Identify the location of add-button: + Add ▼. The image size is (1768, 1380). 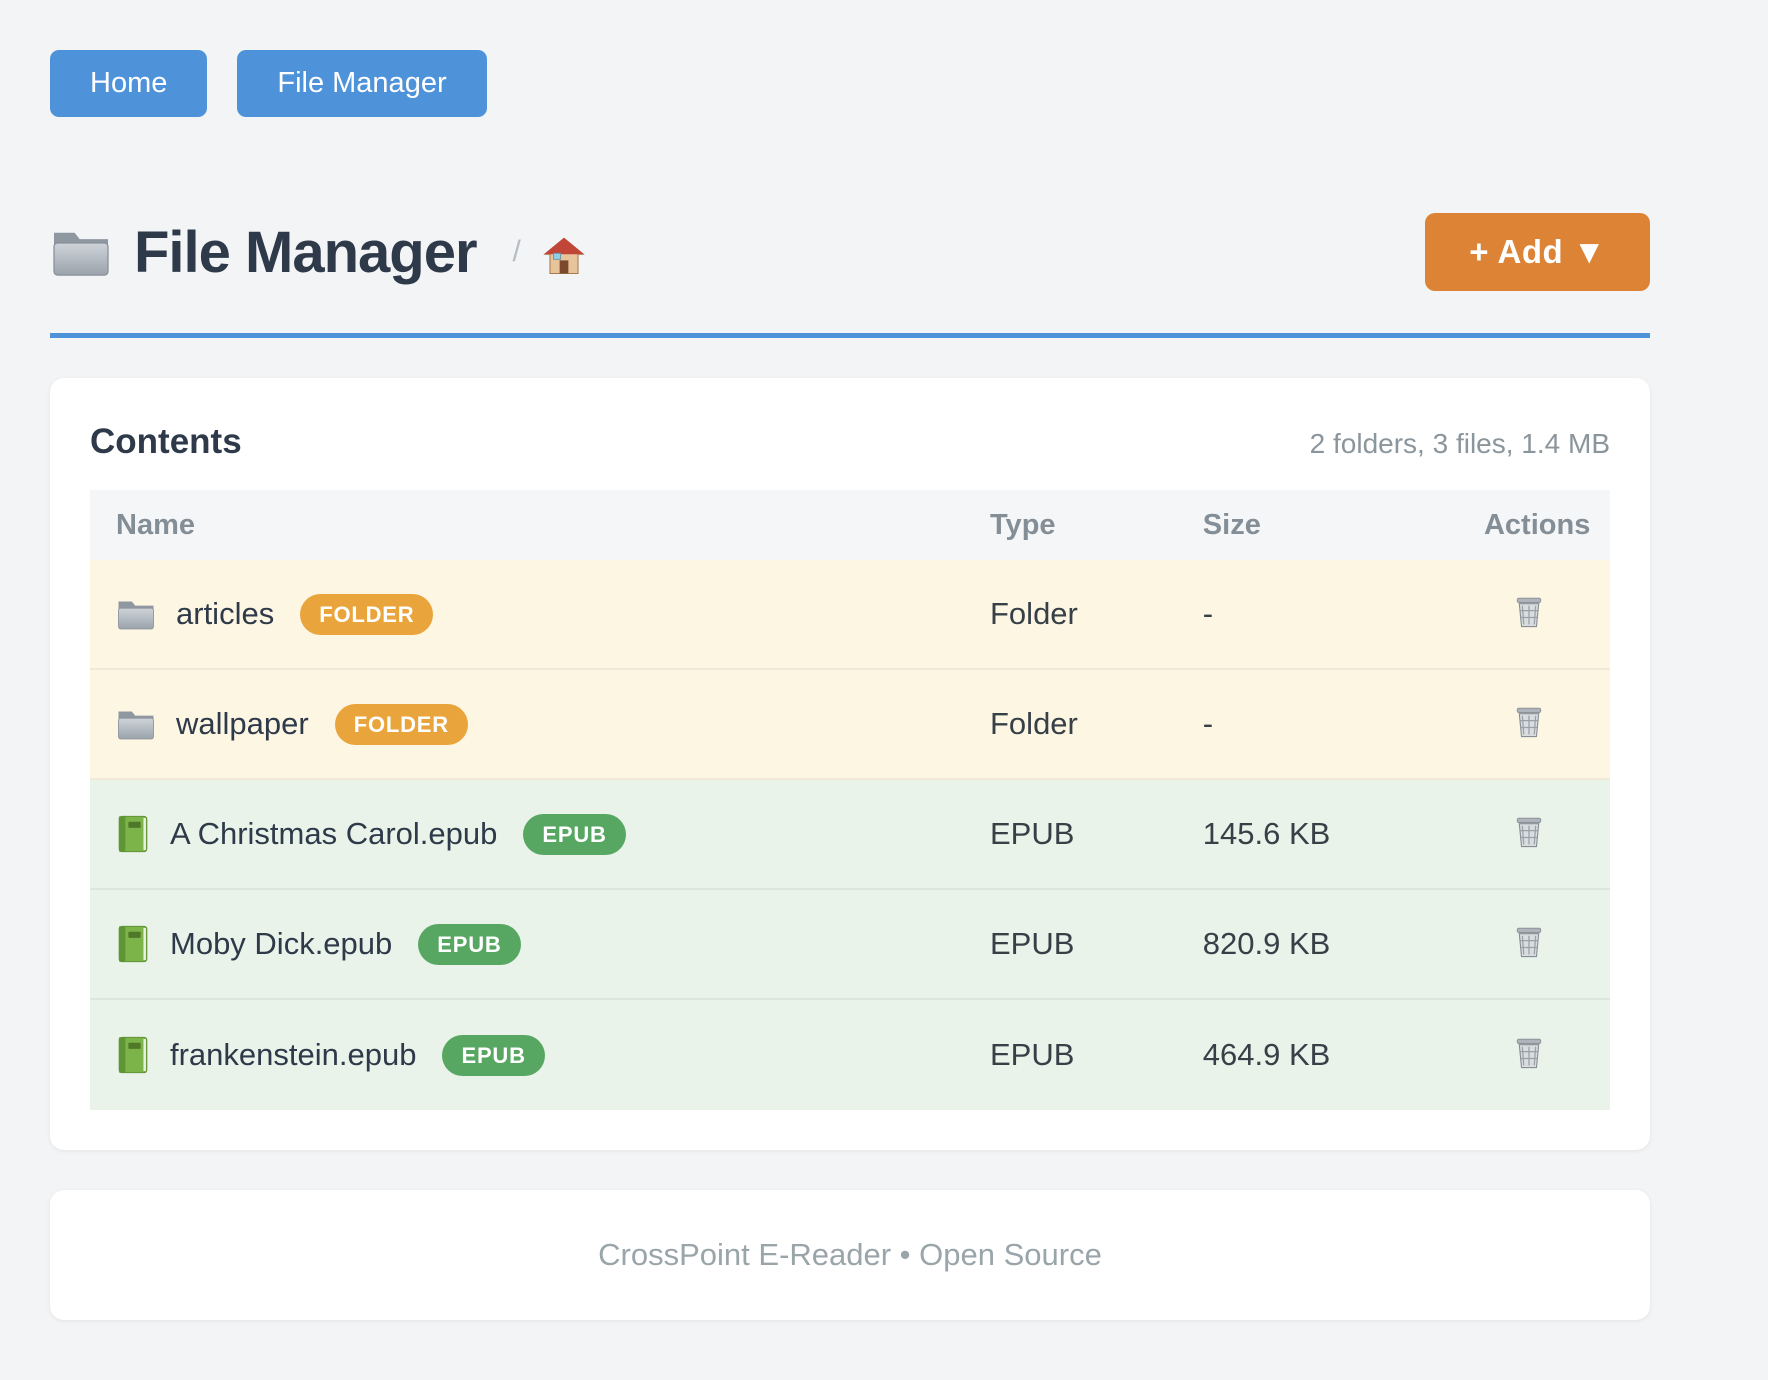
(1537, 252).